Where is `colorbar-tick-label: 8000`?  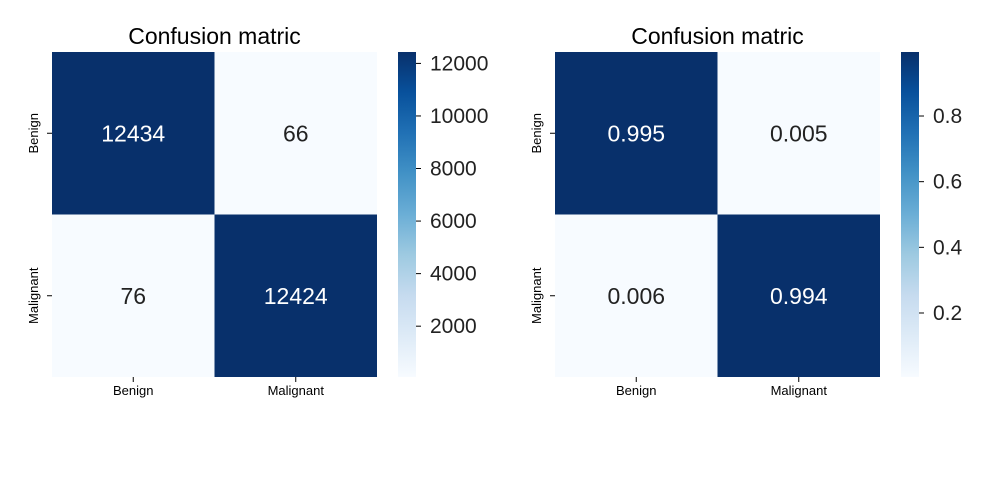 colorbar-tick-label: 8000 is located at coordinates (453, 169).